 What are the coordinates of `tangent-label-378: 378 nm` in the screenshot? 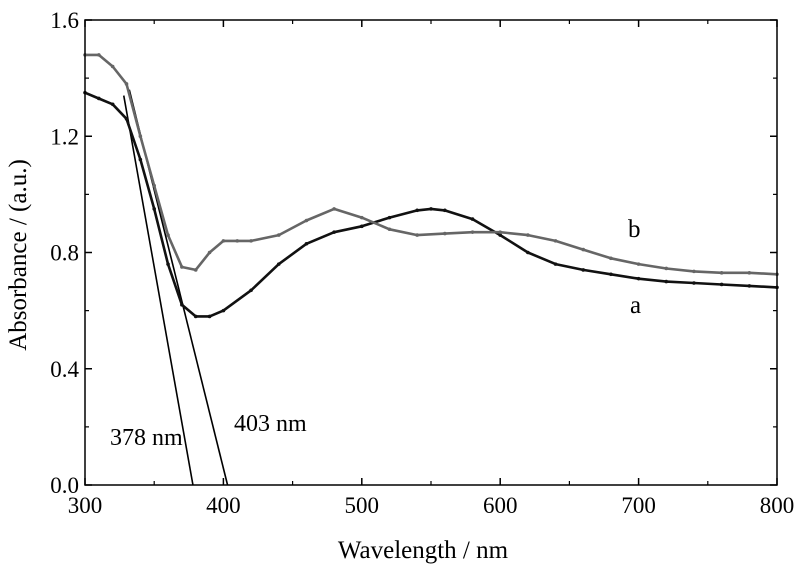 It's located at (146, 438).